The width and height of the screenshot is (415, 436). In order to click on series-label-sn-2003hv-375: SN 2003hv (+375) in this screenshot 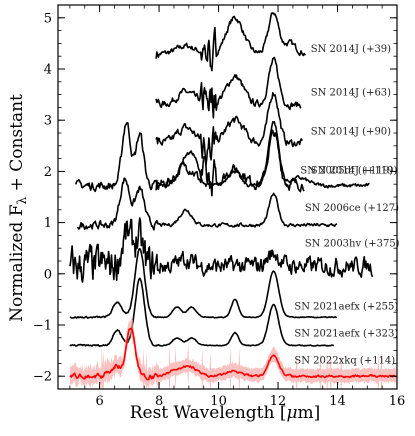, I will do `click(352, 244)`.